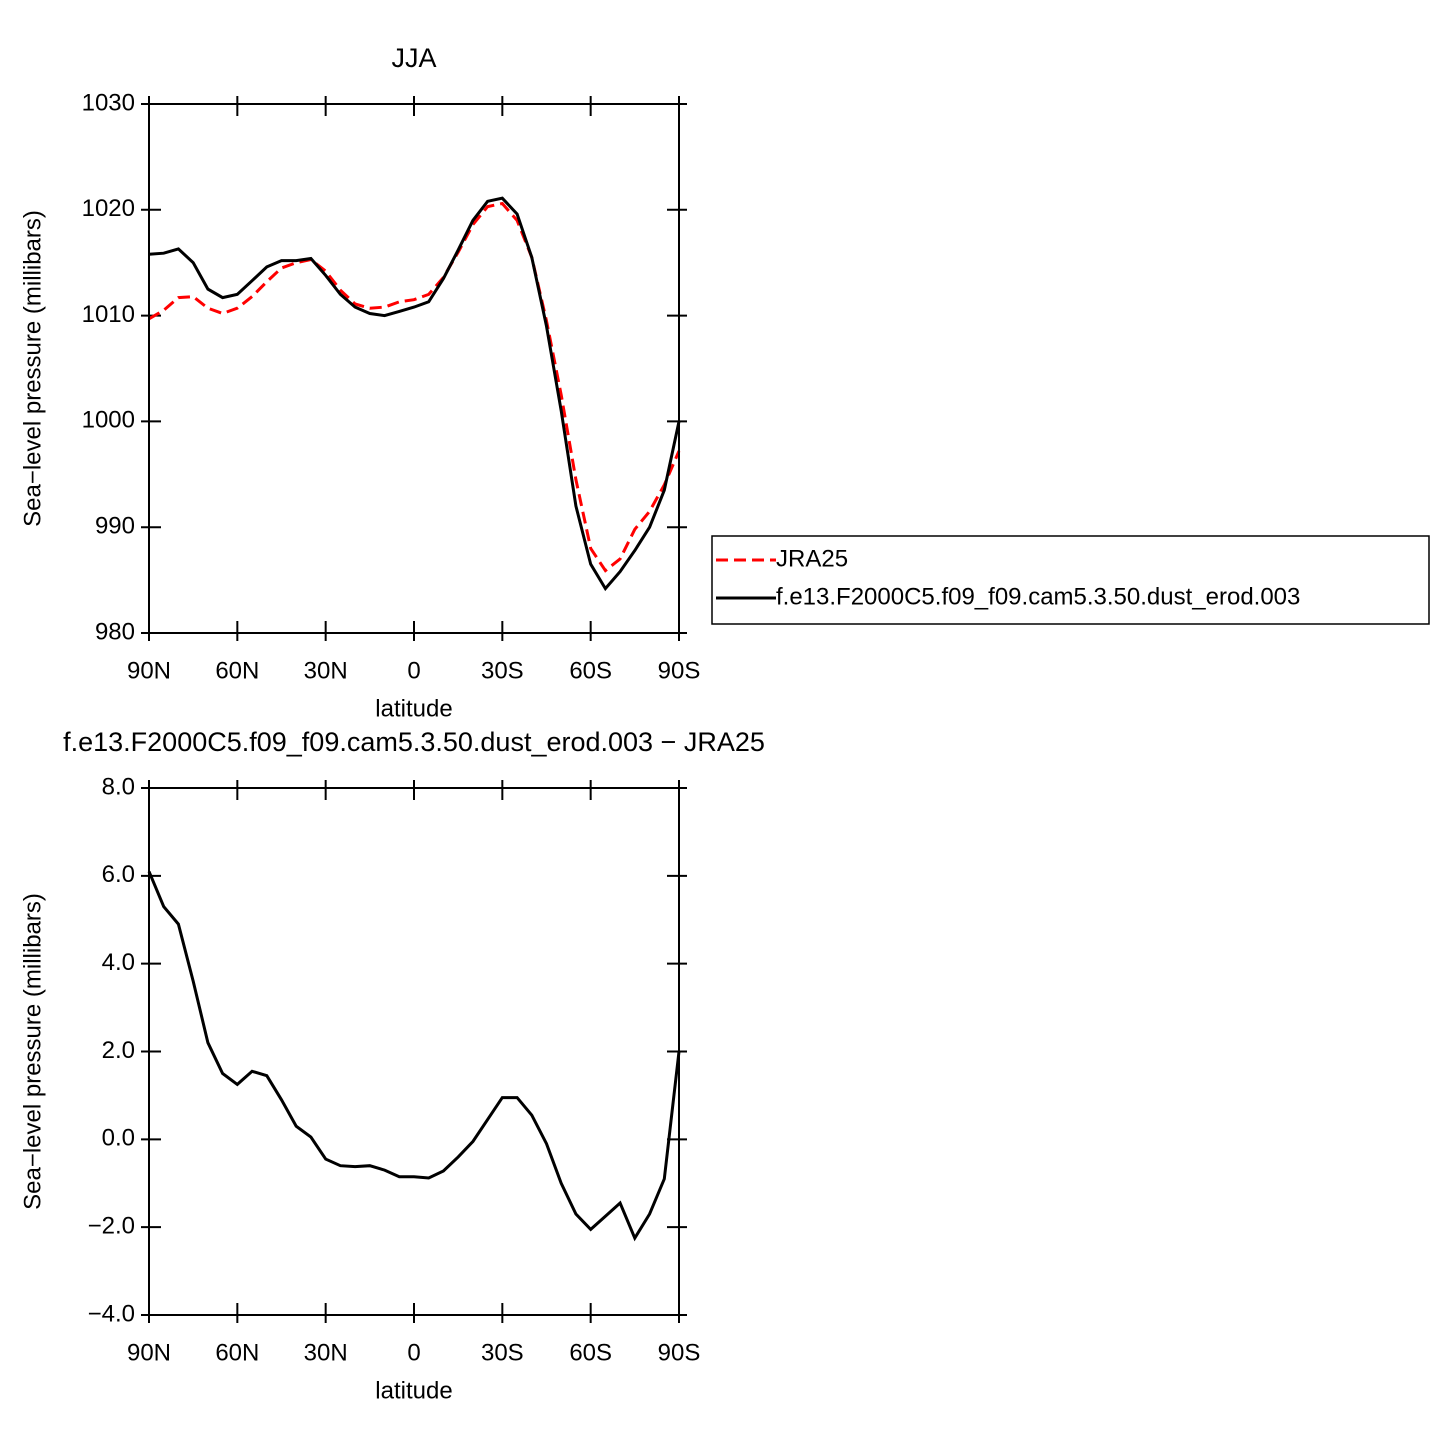 The width and height of the screenshot is (1449, 1447). What do you see at coordinates (118, 1138) in the screenshot?
I see `y-tick-label: 0.0` at bounding box center [118, 1138].